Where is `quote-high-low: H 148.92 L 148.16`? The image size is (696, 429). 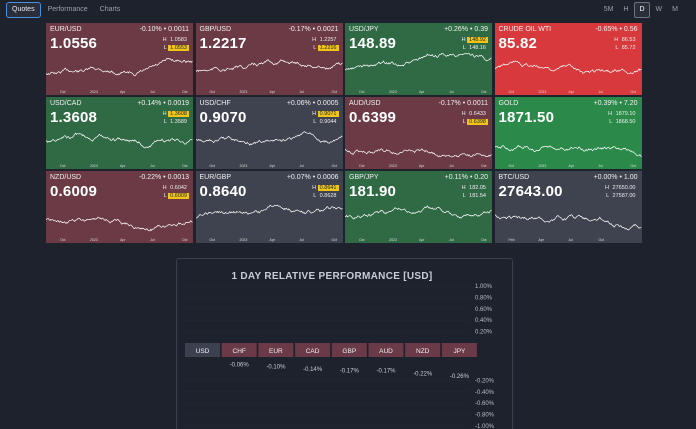
quote-high-low: H 148.92 L 148.16 is located at coordinates (475, 44).